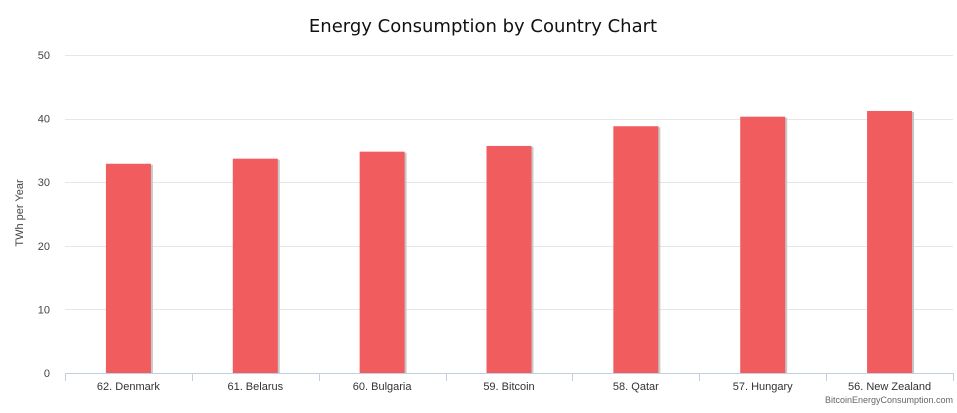  Describe the element at coordinates (47, 374) in the screenshot. I see `y-tick-label: 0` at that location.